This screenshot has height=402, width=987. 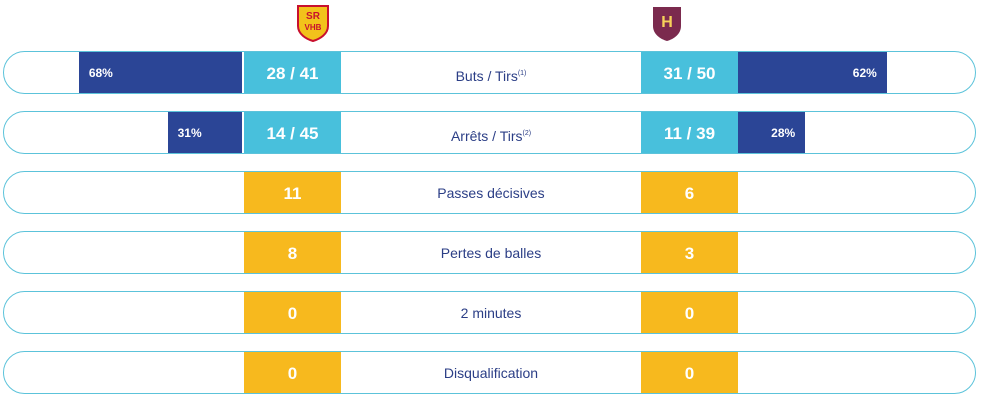 I want to click on svg-text: H, so click(x=667, y=22).